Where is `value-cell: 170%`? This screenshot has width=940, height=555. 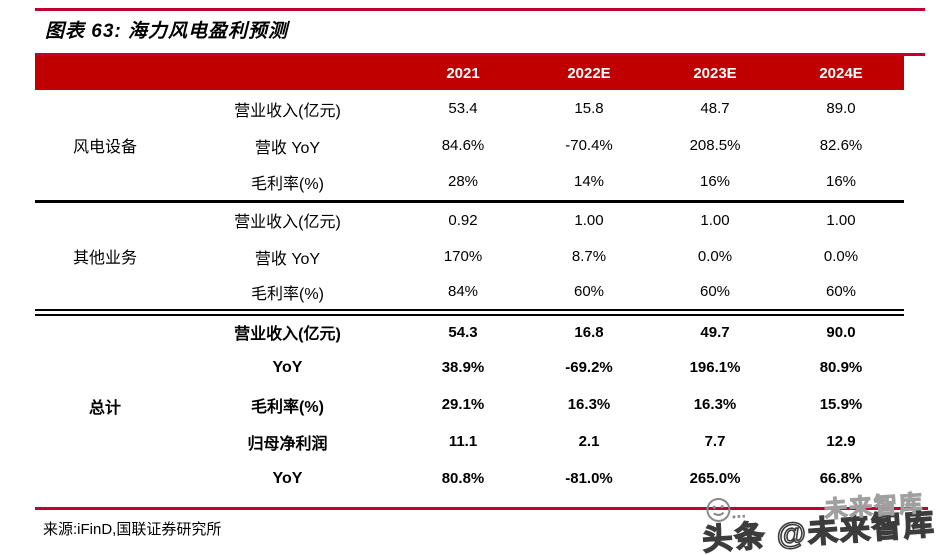 value-cell: 170% is located at coordinates (463, 256).